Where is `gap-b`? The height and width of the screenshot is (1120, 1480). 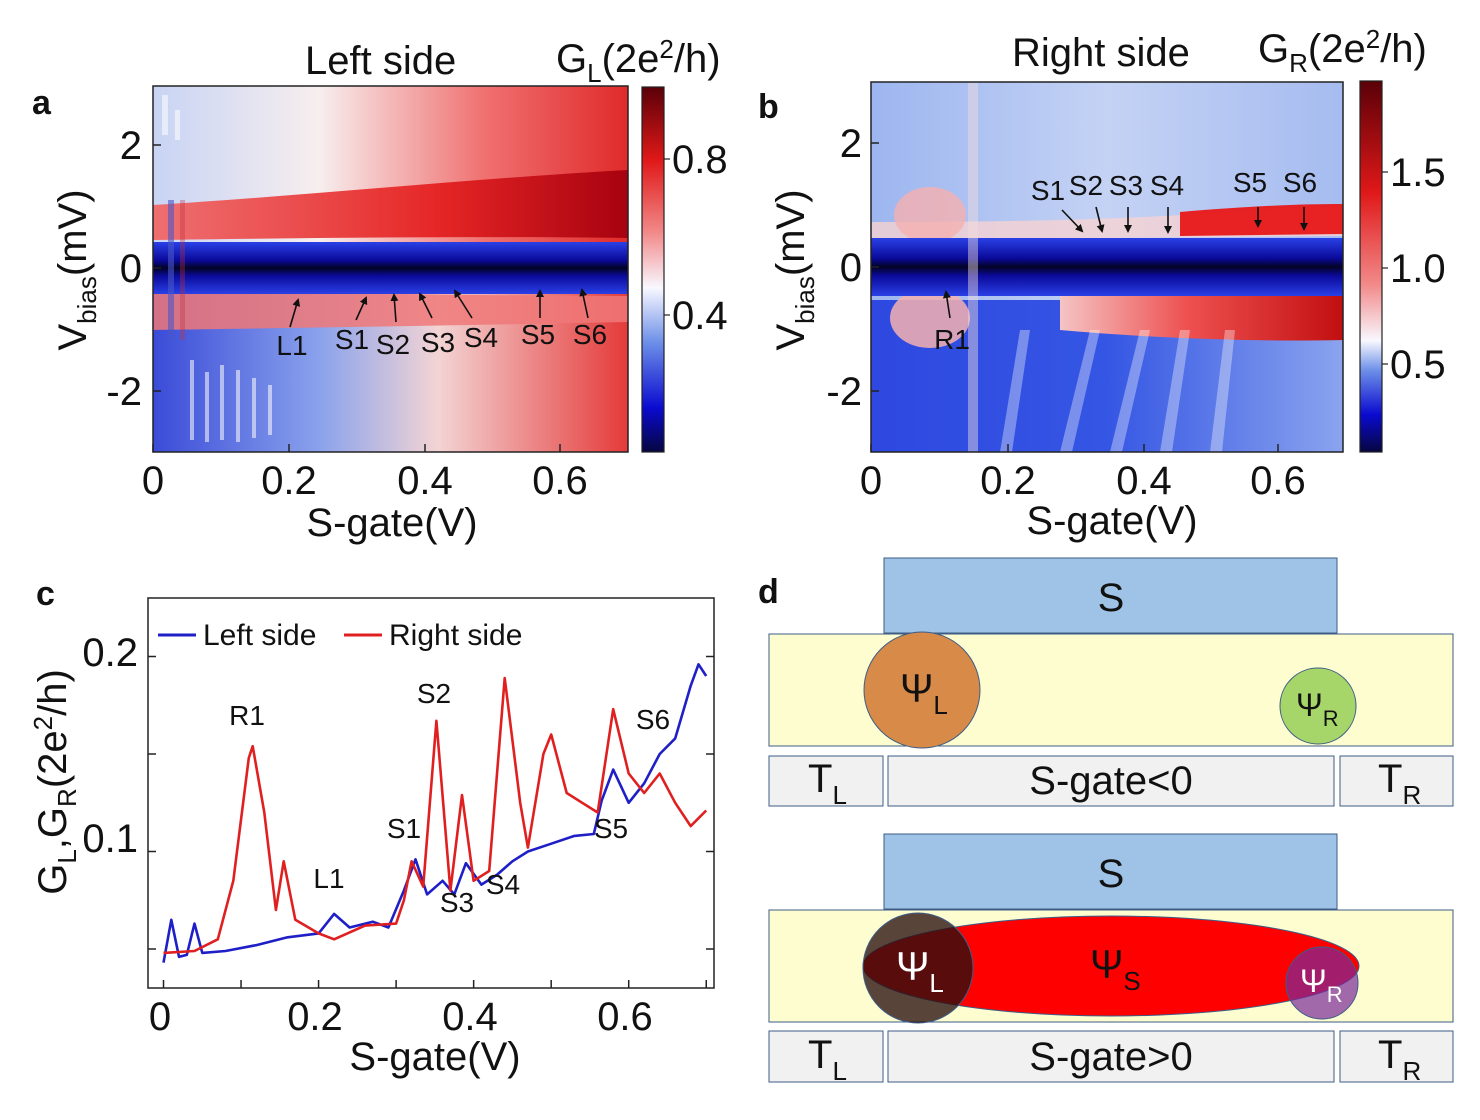 gap-b is located at coordinates (1107, 267).